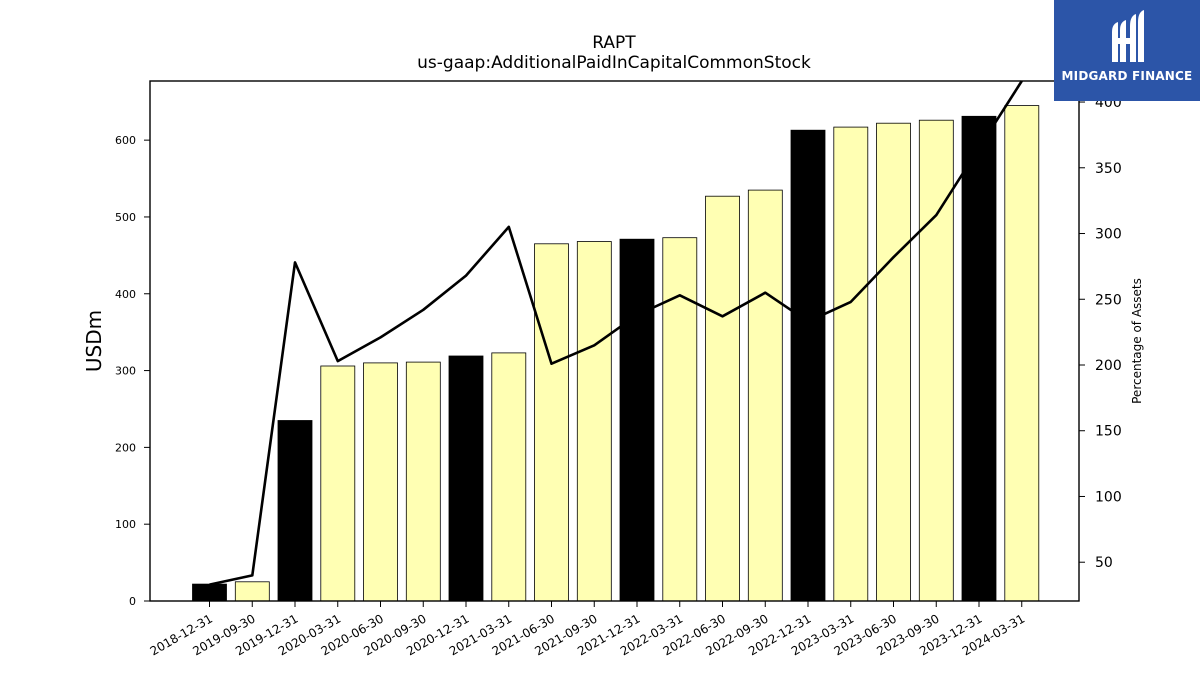 Image resolution: width=1200 pixels, height=675 pixels. I want to click on y2-tick-label: 300, so click(1108, 235).